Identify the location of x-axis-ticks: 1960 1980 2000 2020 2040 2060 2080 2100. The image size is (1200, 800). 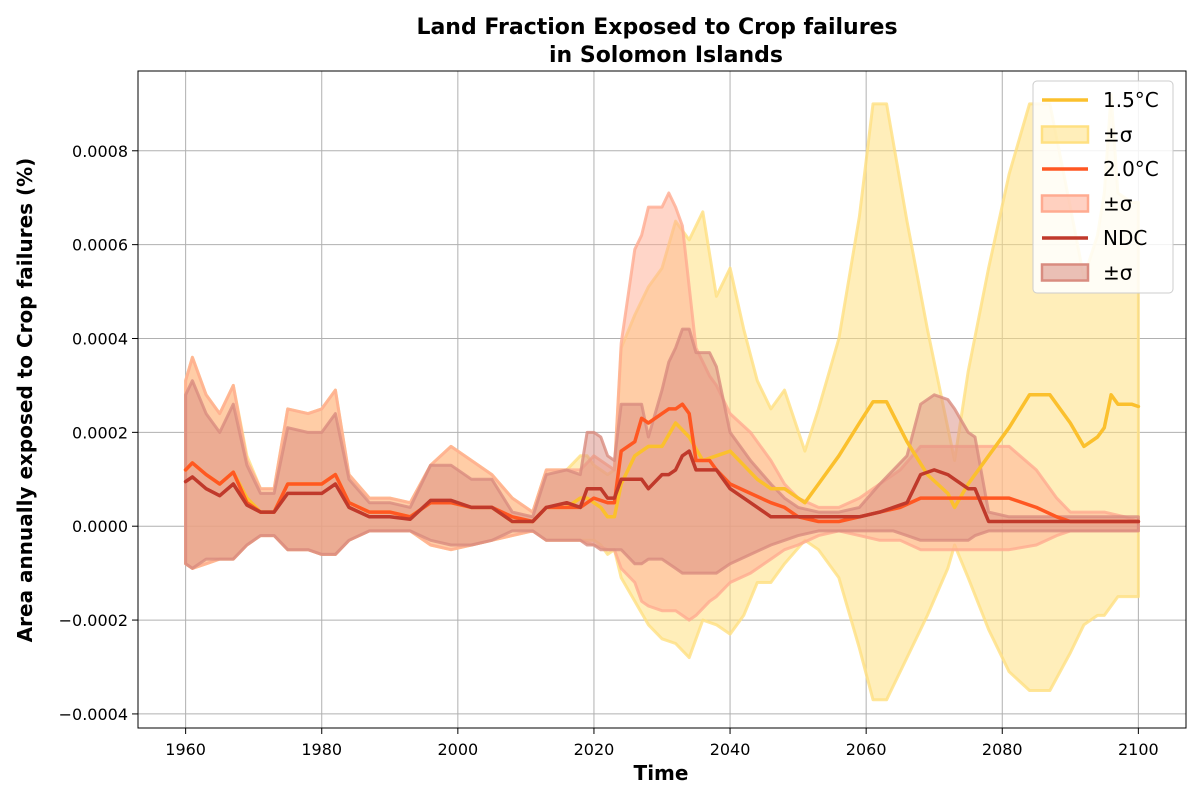
(662, 743).